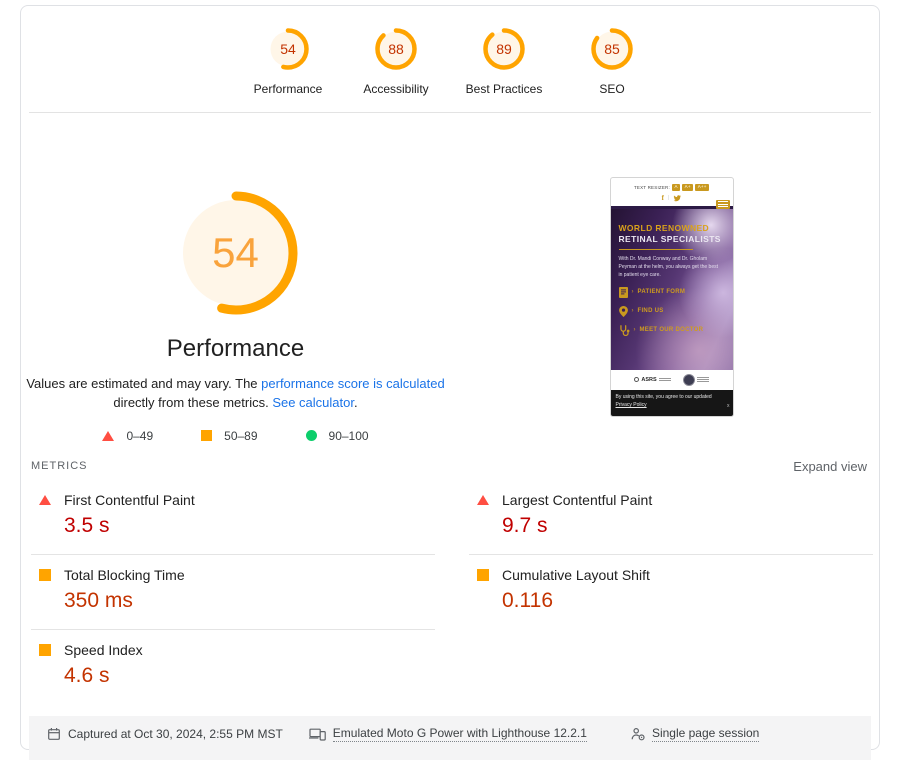 The height and width of the screenshot is (760, 898). Describe the element at coordinates (671, 667) in the screenshot. I see `metric-empty-cell` at that location.